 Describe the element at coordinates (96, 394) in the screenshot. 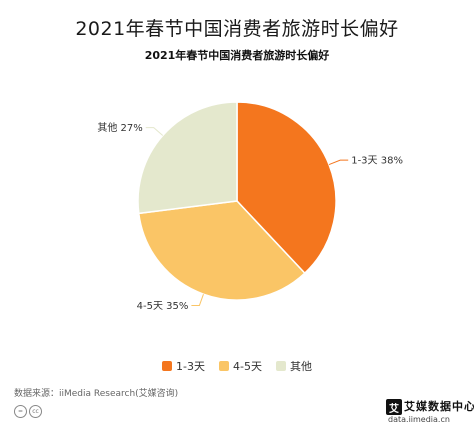

I see `data-source: 数据来源：iiMedia Research(艾媒咨询)` at that location.